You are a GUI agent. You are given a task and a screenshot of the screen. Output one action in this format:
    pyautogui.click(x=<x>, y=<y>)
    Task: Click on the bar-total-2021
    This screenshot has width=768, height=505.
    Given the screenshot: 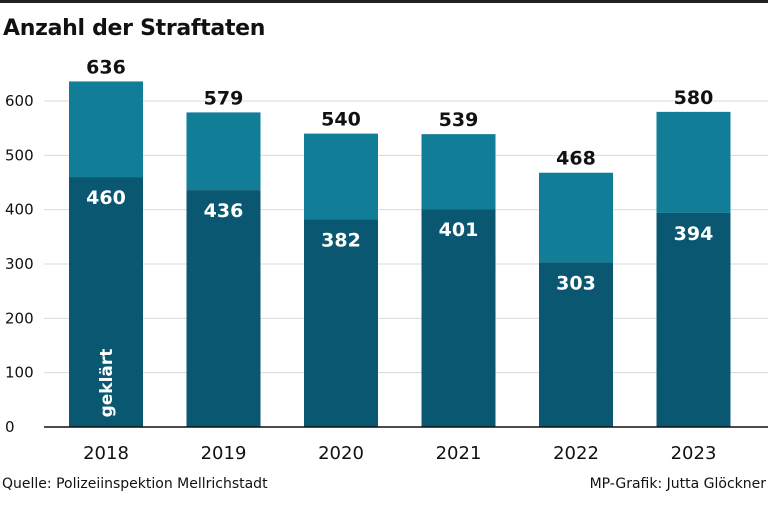 What is the action you would take?
    pyautogui.click(x=458, y=172)
    